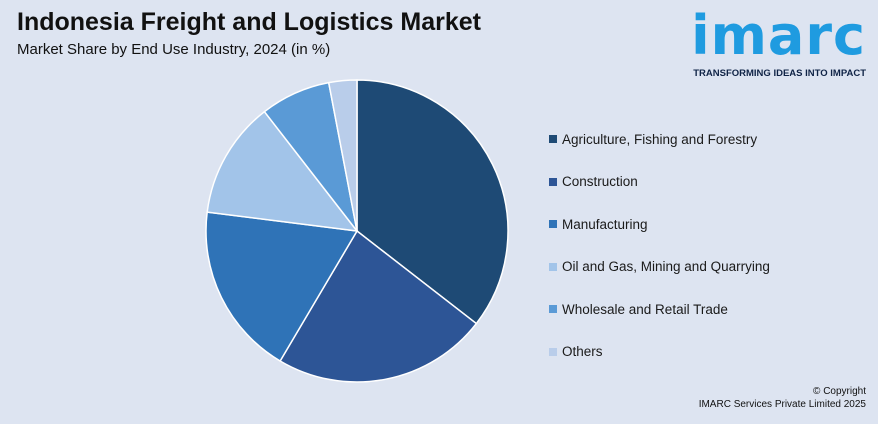 This screenshot has width=878, height=424. What do you see at coordinates (839, 391) in the screenshot?
I see `copyright-line: © Copyright` at bounding box center [839, 391].